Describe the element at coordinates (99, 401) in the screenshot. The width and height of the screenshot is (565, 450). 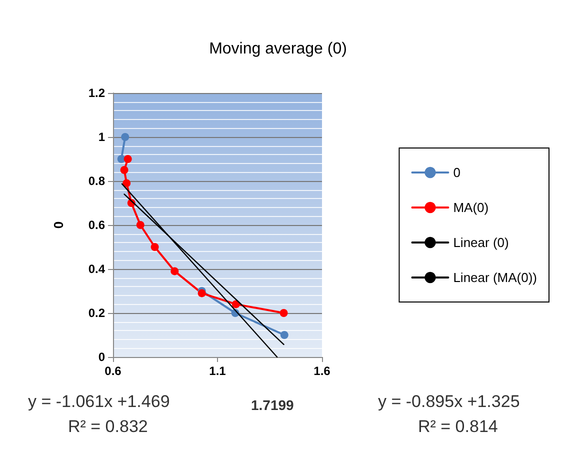
I see `text: y = -1.061x +1.469` at that location.